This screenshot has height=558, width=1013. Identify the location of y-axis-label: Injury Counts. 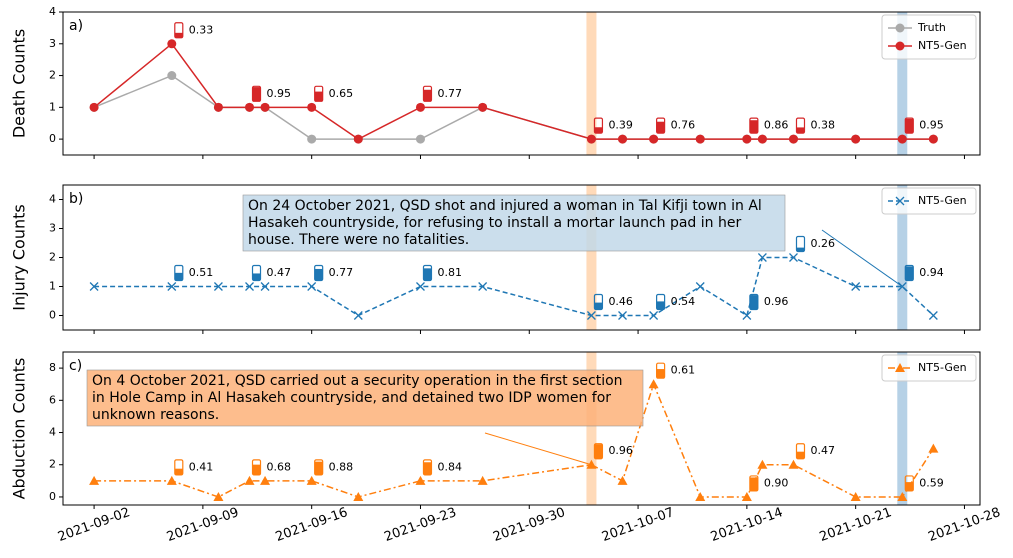
(19, 257).